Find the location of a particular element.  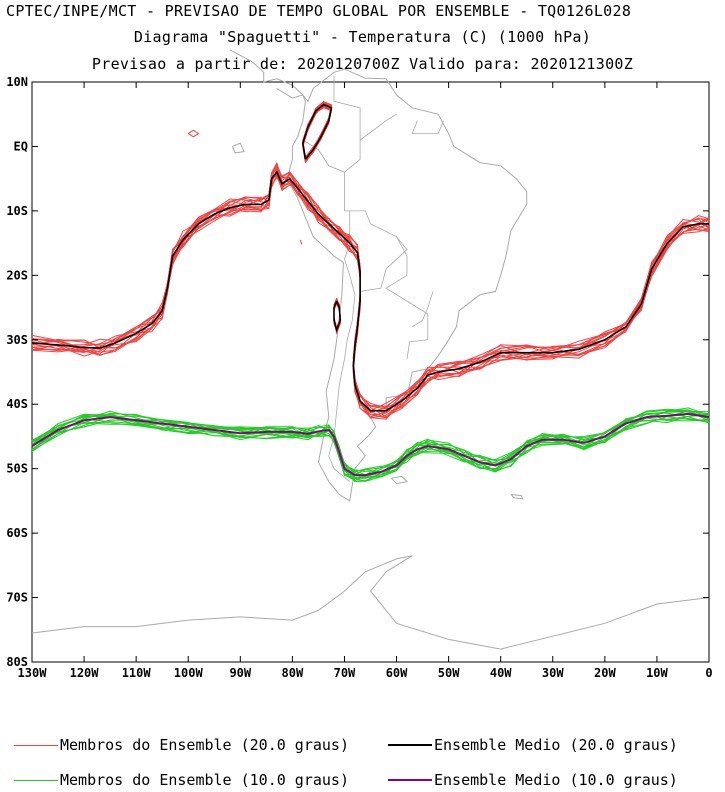

lon-tick-label: 0 is located at coordinates (708, 673).